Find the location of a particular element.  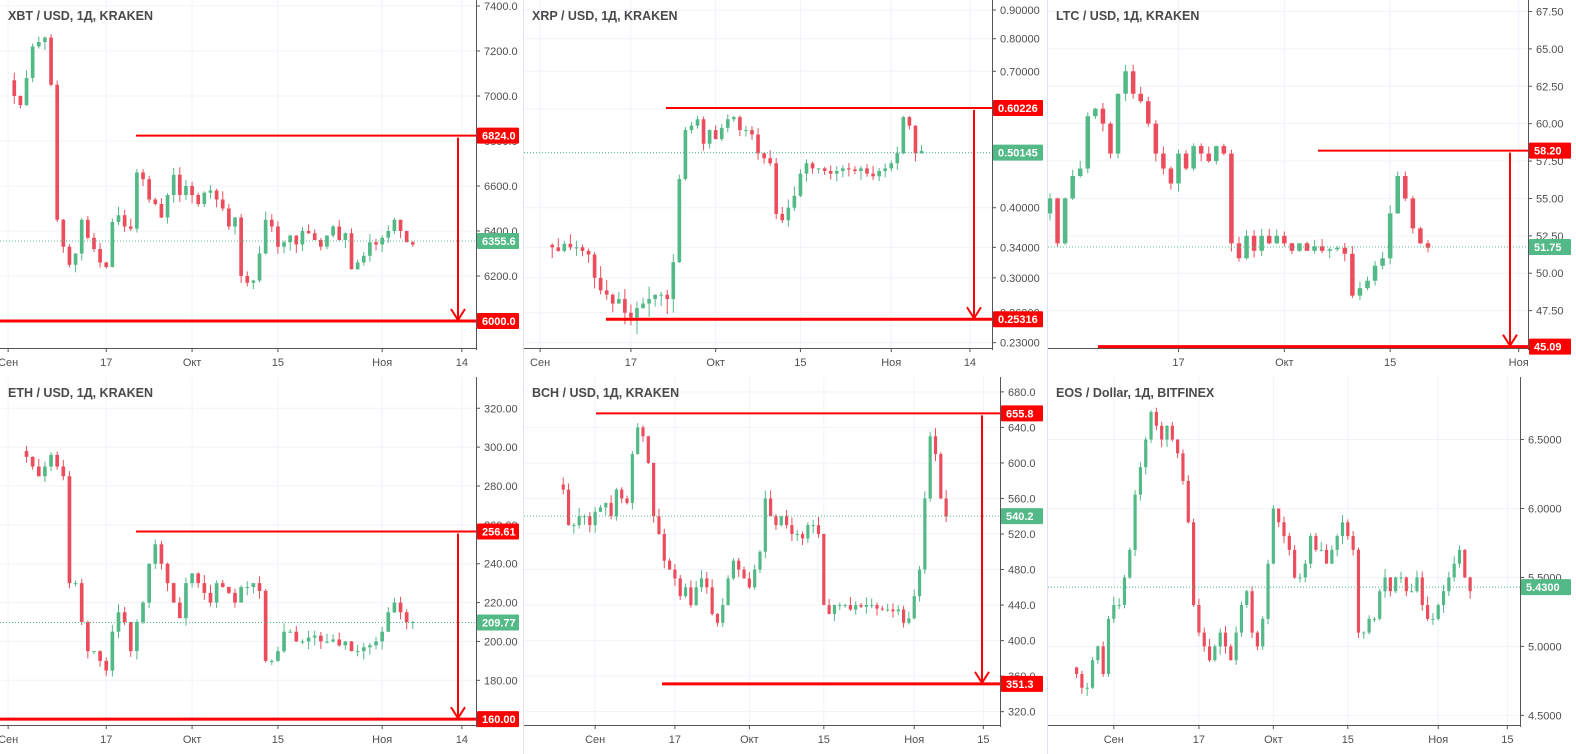

current-price-label: 209.77 is located at coordinates (499, 623).